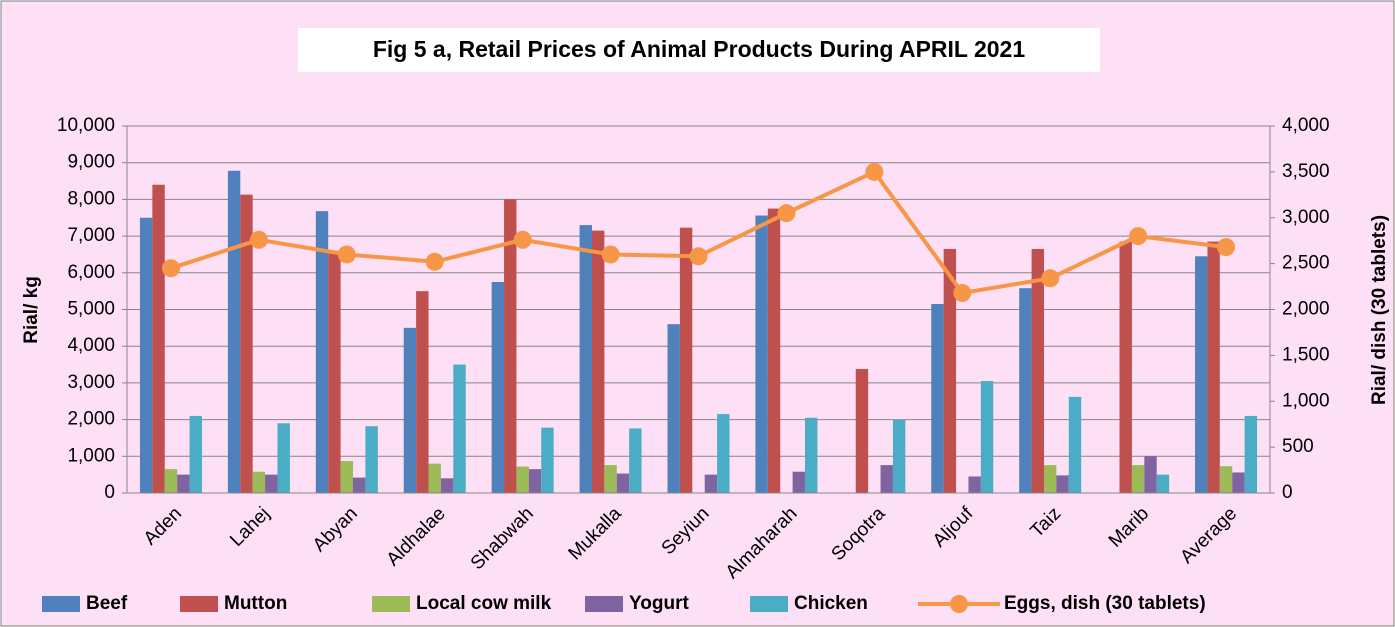 The width and height of the screenshot is (1395, 627). I want to click on legend-label: Chicken, so click(831, 603).